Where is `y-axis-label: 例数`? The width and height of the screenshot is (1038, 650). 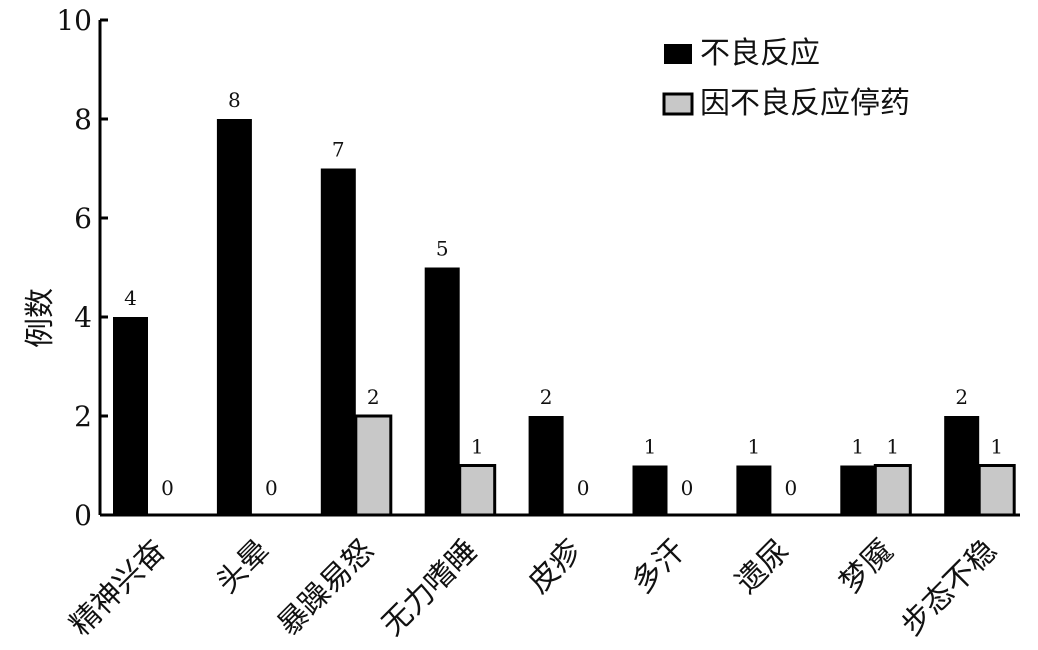
y-axis-label: 例数 is located at coordinates (40, 318).